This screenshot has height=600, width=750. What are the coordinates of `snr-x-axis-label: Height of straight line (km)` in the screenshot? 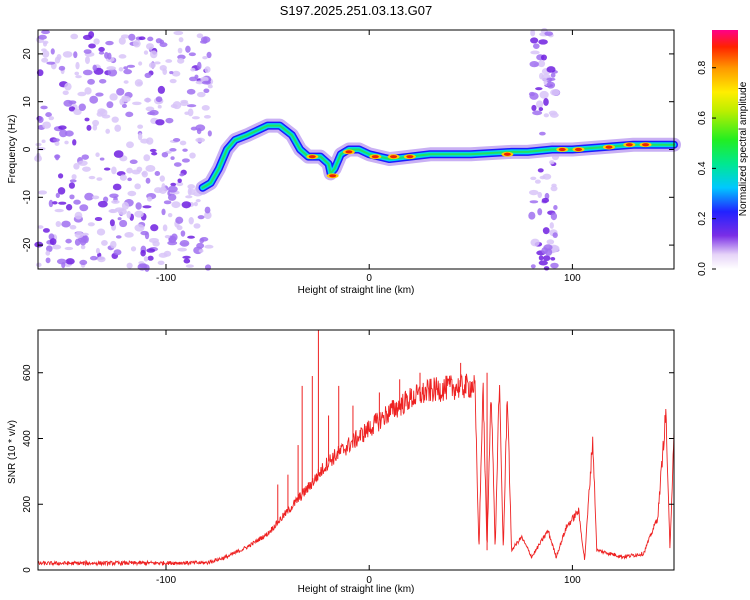 It's located at (356, 589).